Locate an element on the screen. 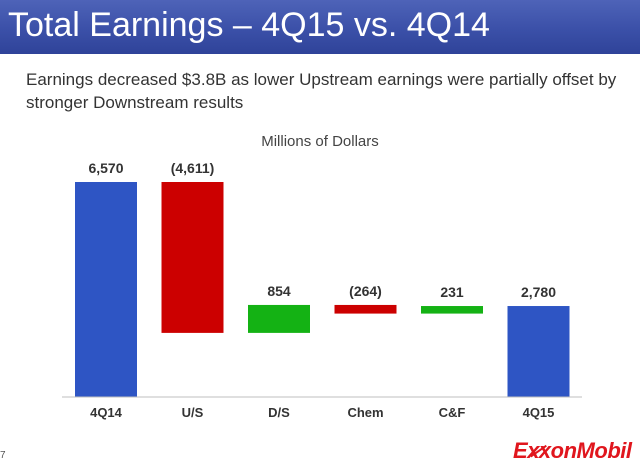 This screenshot has height=469, width=640. bar-chem is located at coordinates (365, 309).